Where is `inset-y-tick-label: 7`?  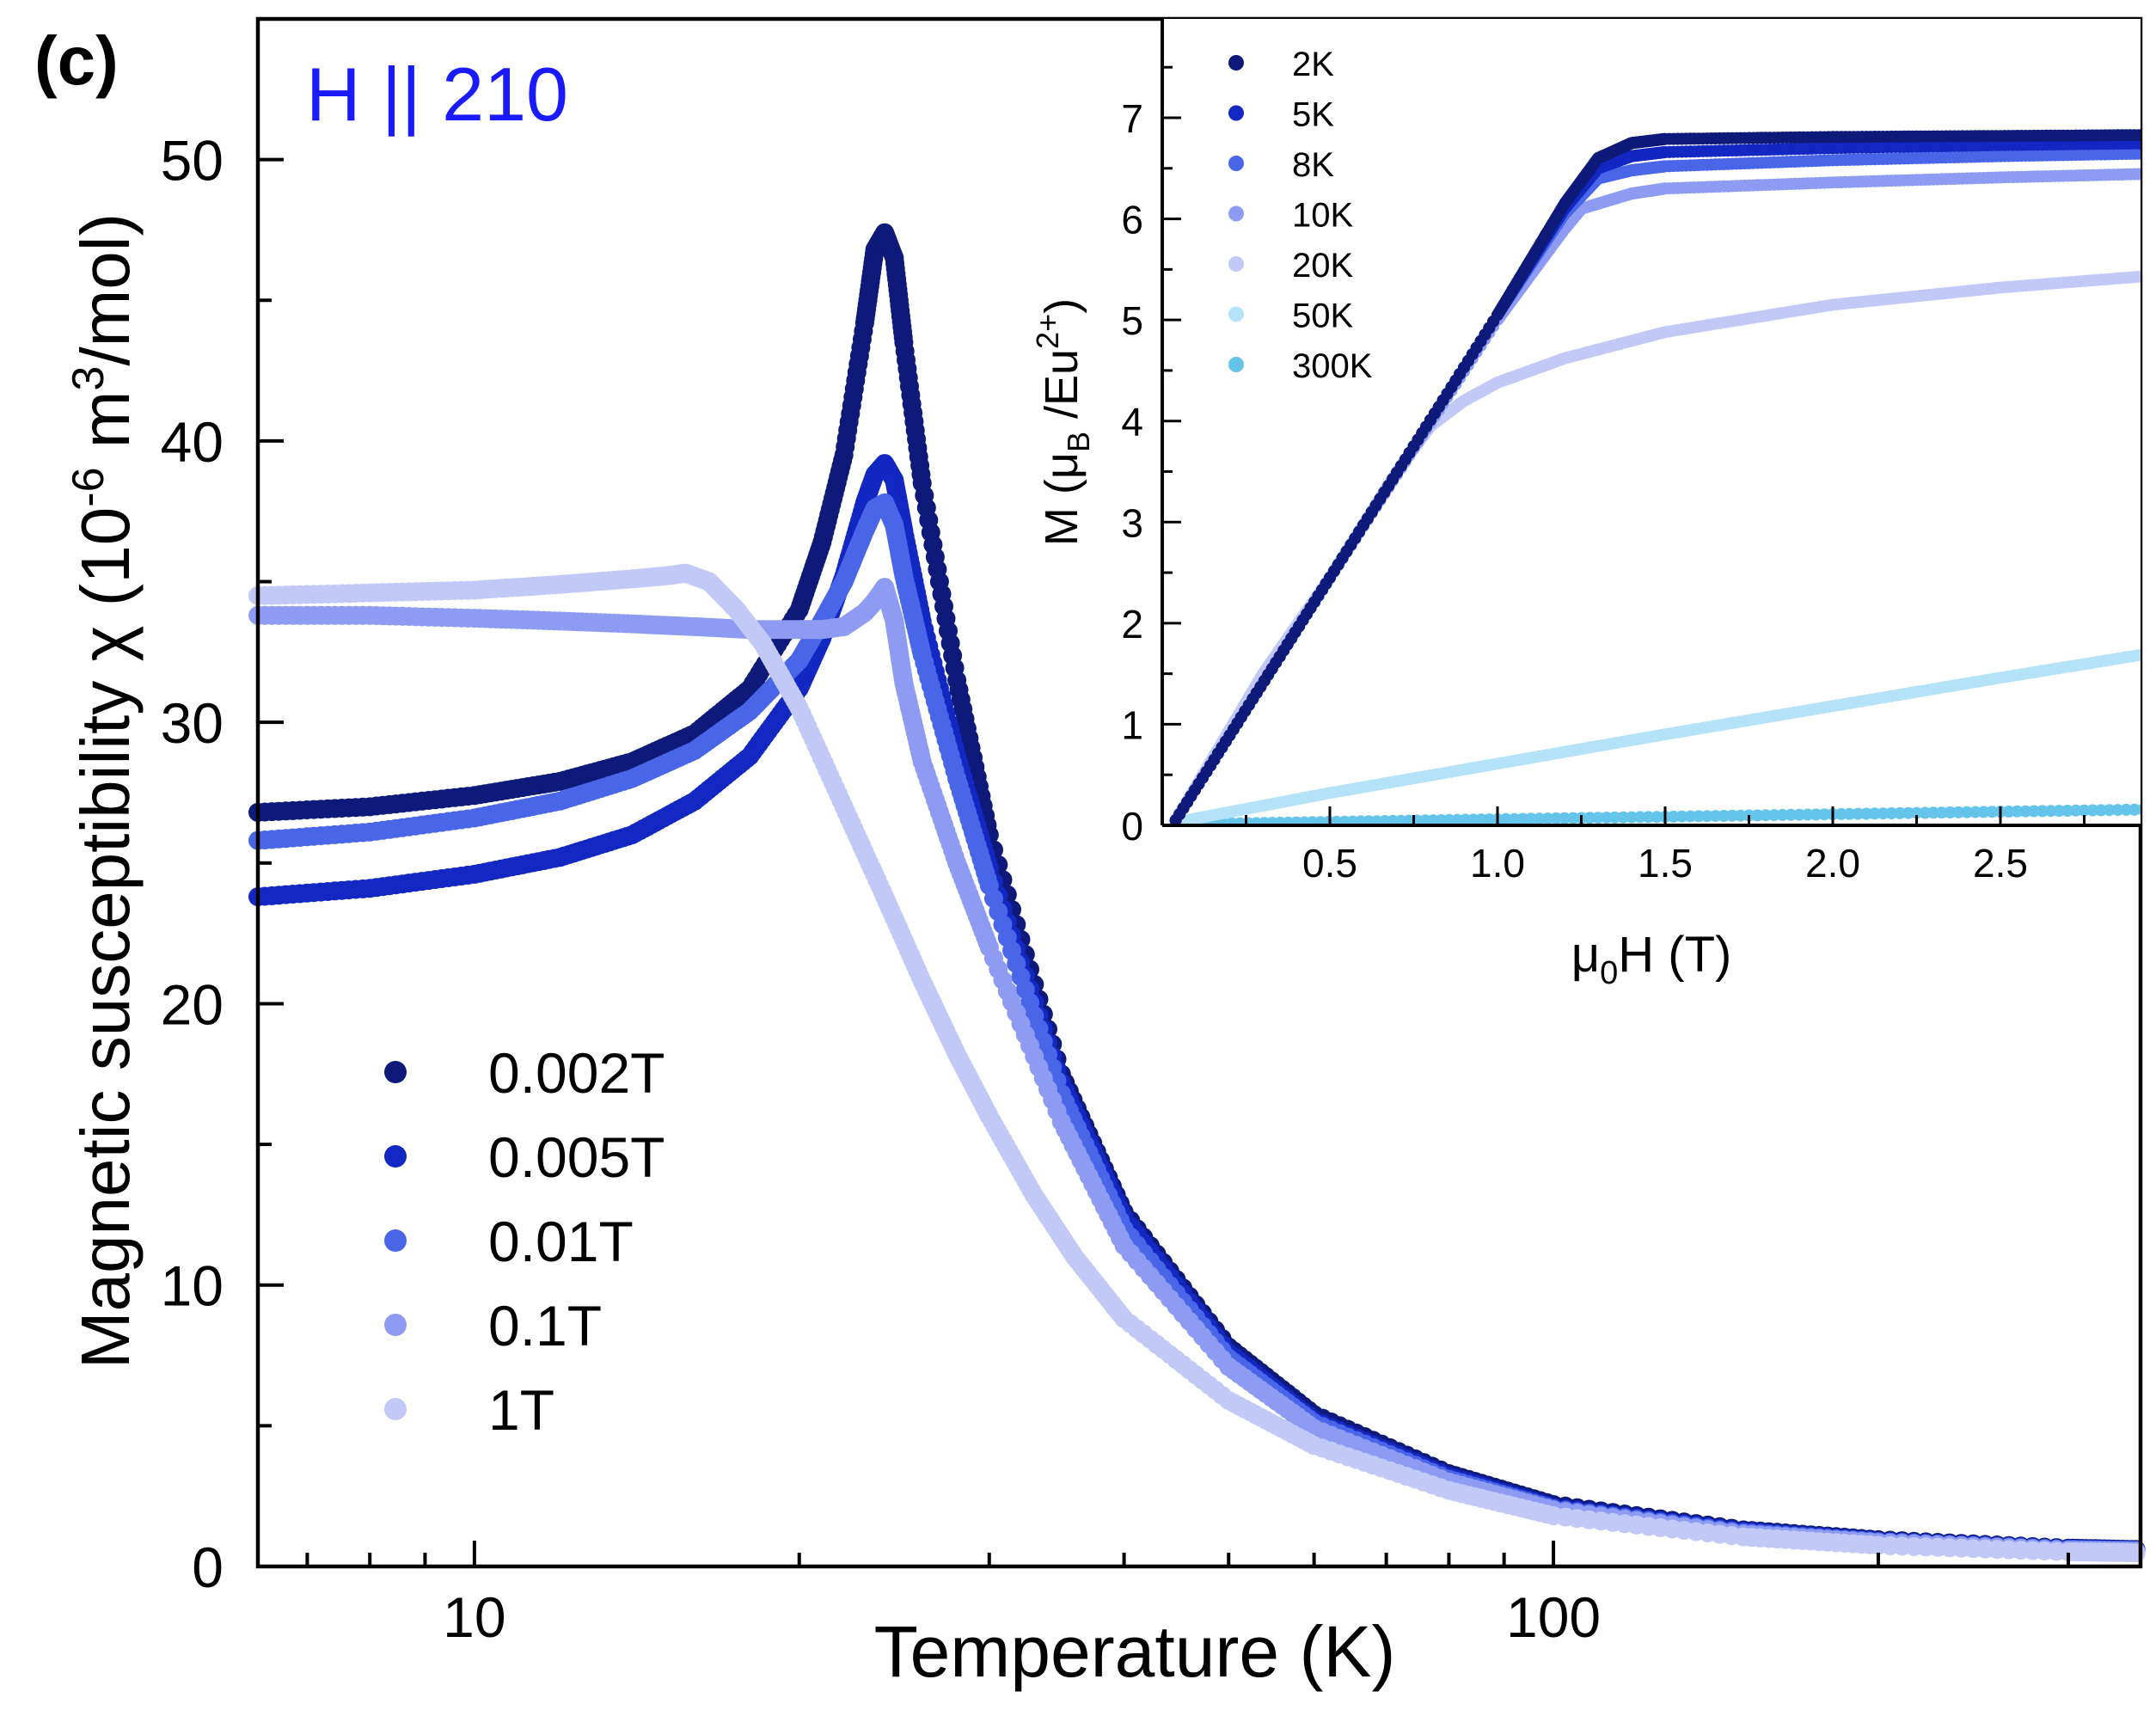
inset-y-tick-label: 7 is located at coordinates (1132, 118).